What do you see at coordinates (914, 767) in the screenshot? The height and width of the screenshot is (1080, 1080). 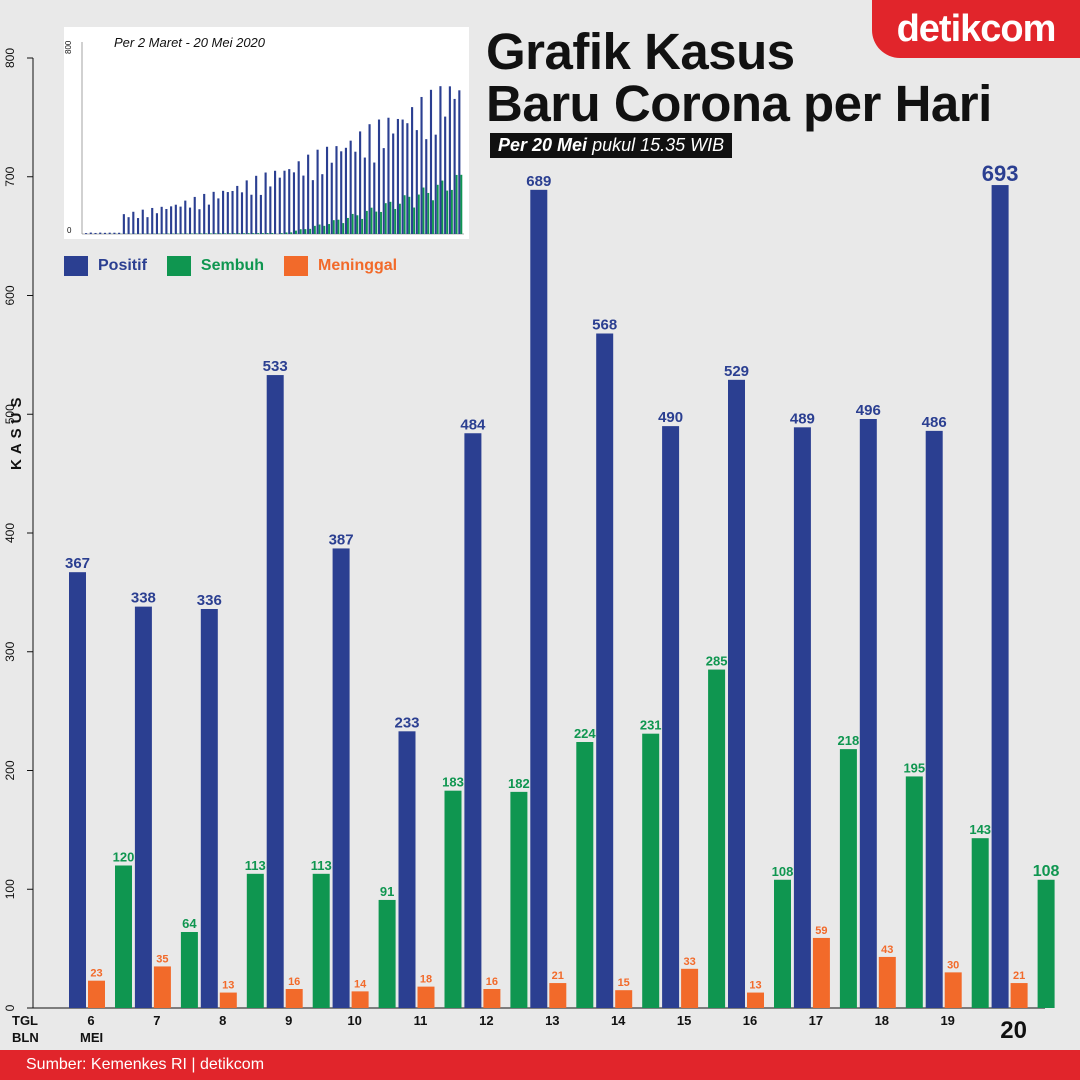 I see `data-label-sembuh: 195` at bounding box center [914, 767].